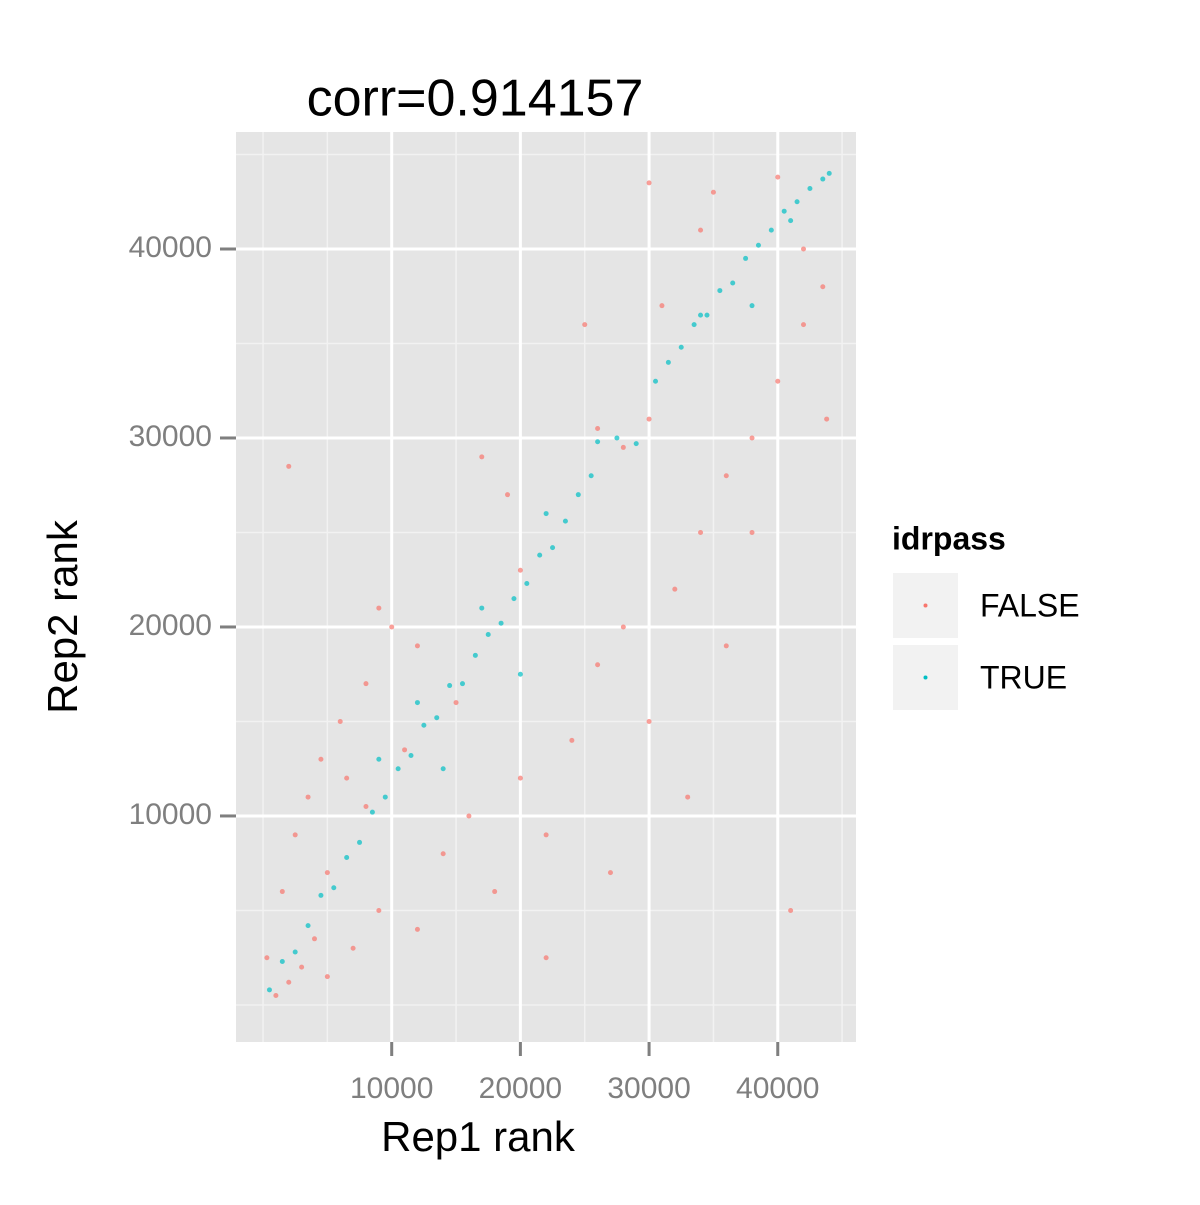 The image size is (1200, 1205). Describe the element at coordinates (62, 616) in the screenshot. I see `y-axis-label: Rep2 rank` at that location.